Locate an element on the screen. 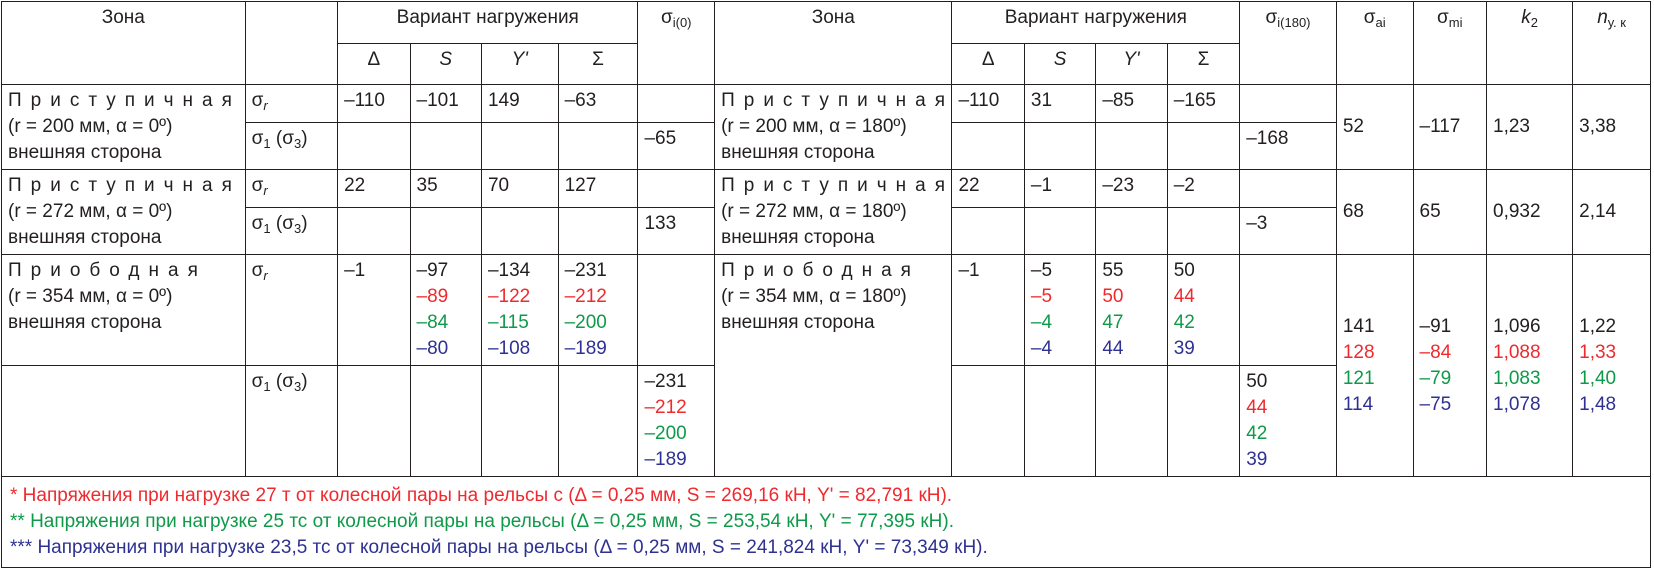 The height and width of the screenshot is (585, 1654). value-green: 121 is located at coordinates (1358, 378).